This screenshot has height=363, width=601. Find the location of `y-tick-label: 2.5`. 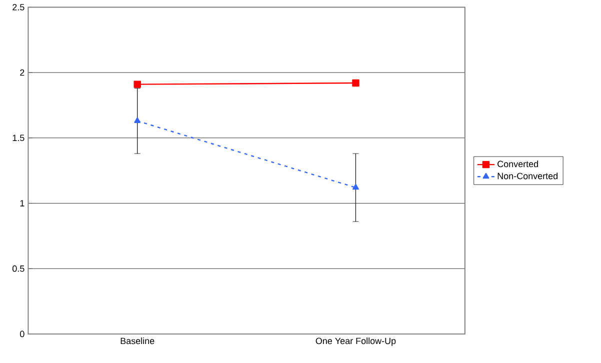

y-tick-label: 2.5 is located at coordinates (18, 7).